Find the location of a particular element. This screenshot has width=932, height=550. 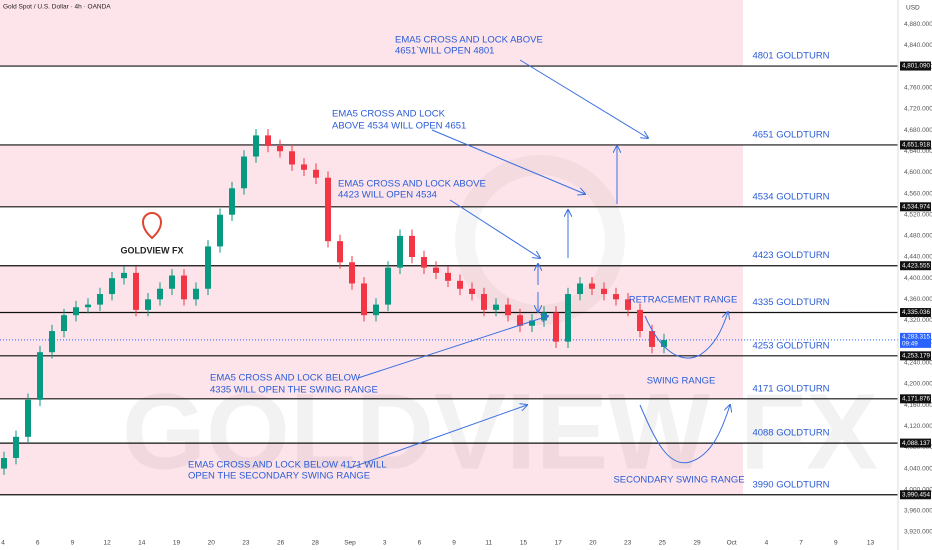

annotation: 4423 WILL OPEN 4534 is located at coordinates (387, 195).